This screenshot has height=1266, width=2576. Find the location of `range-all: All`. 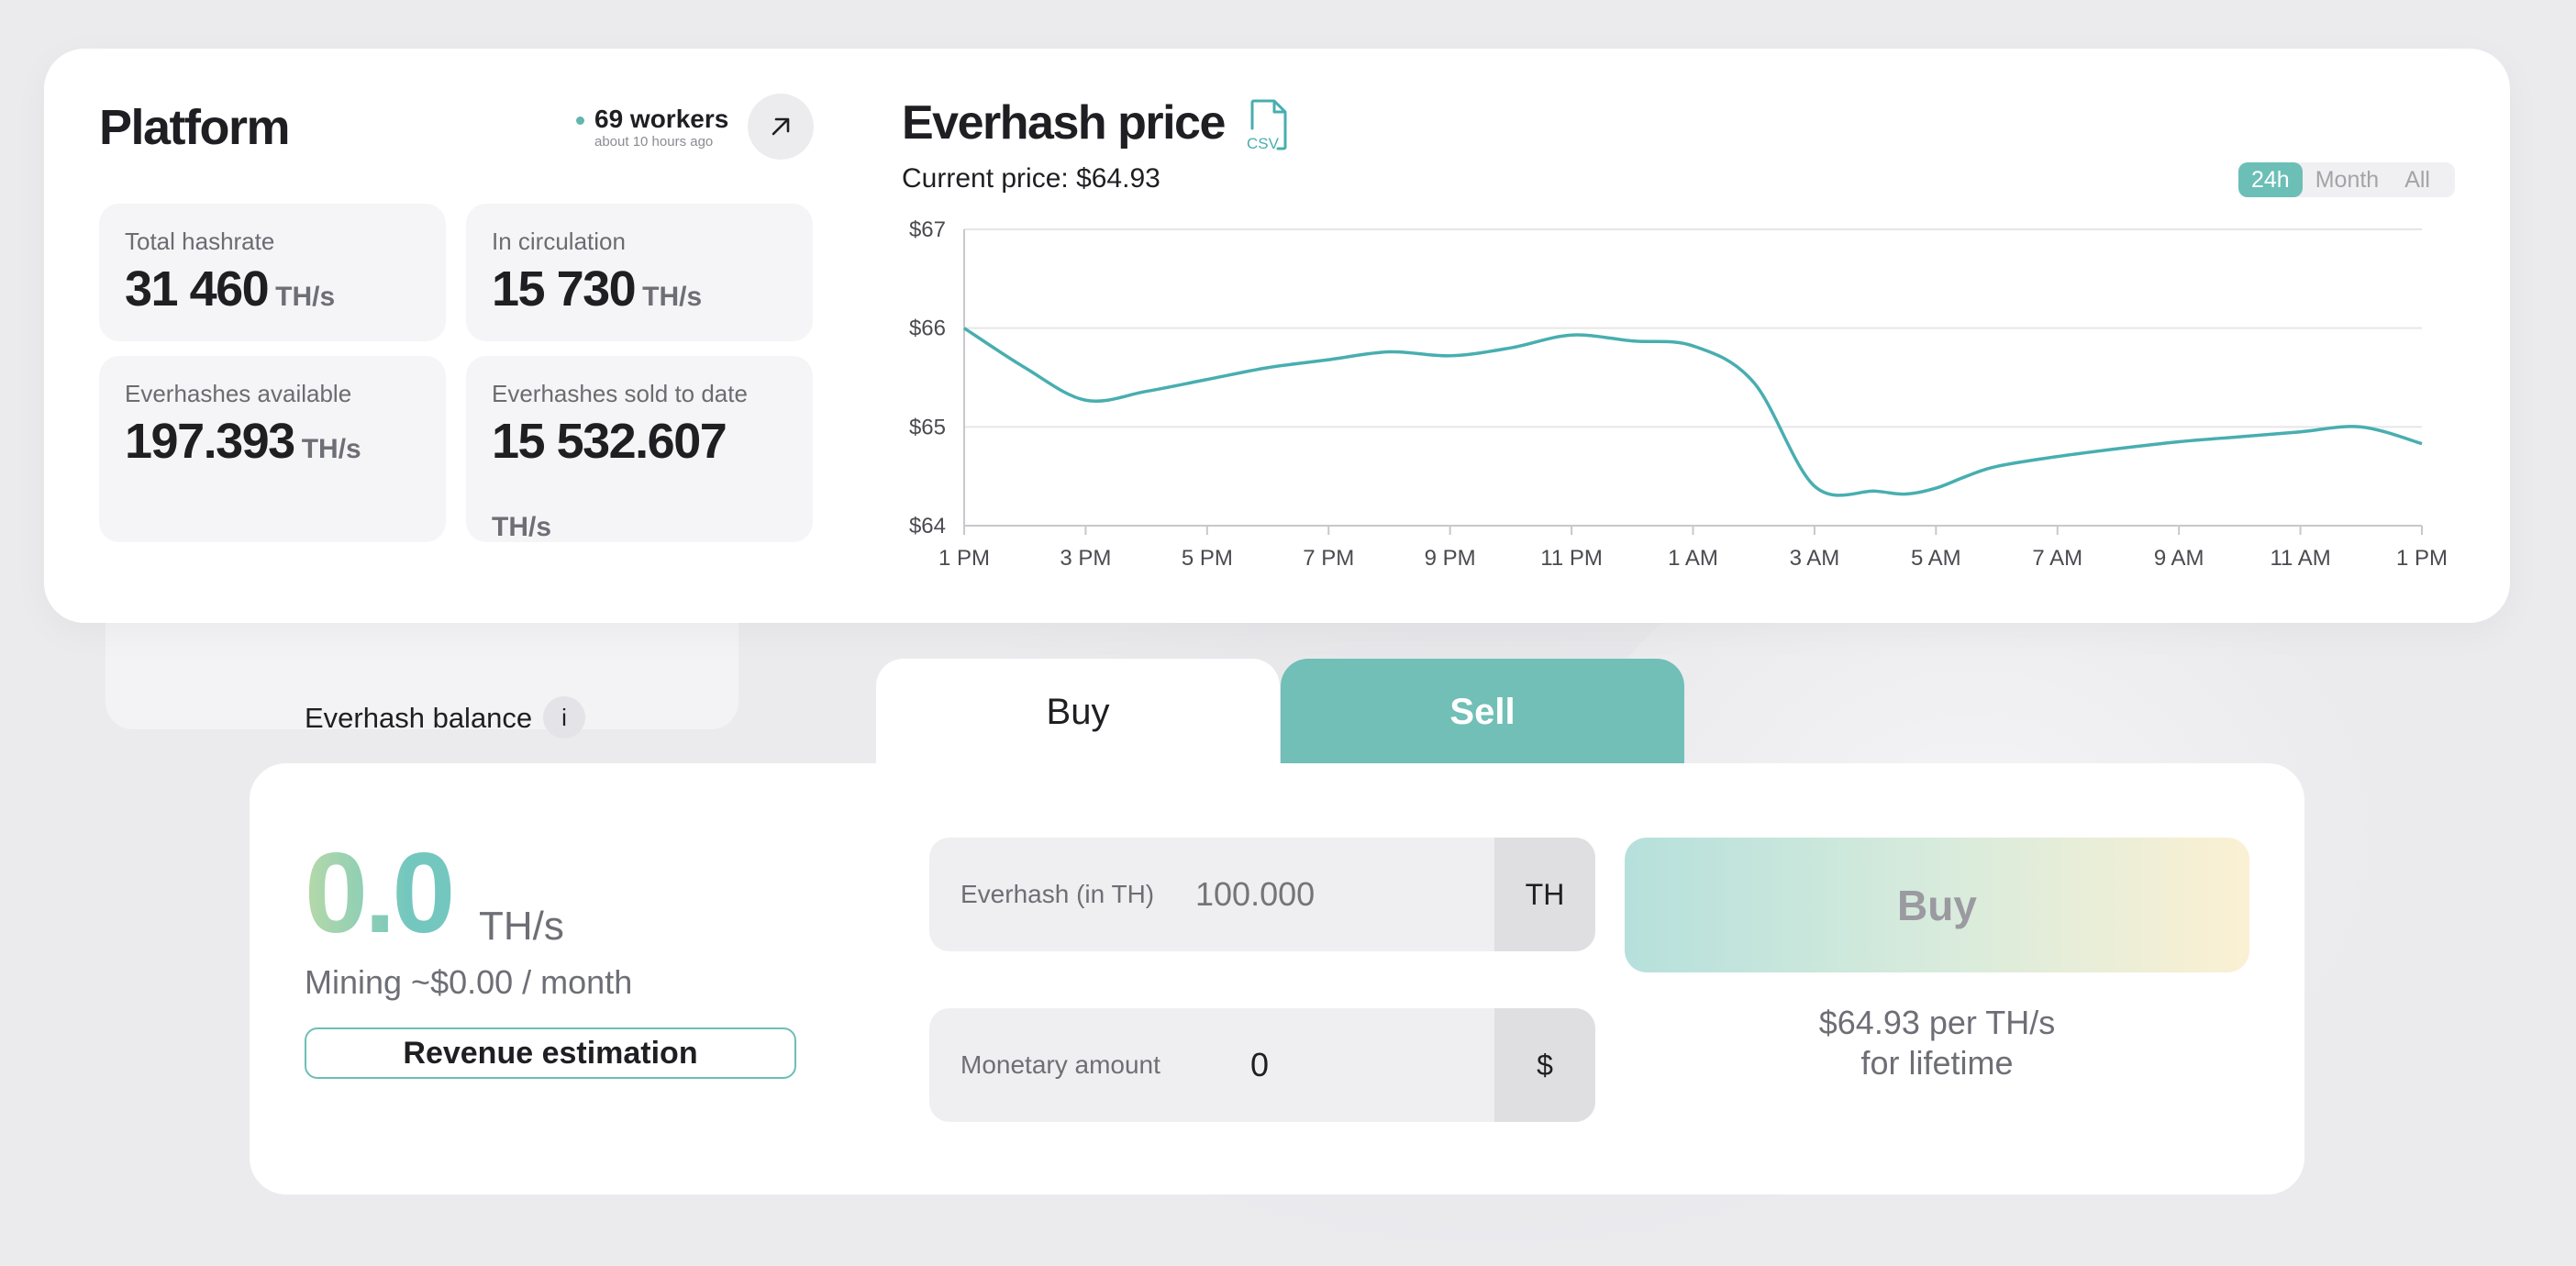

range-all: All is located at coordinates (2417, 179).